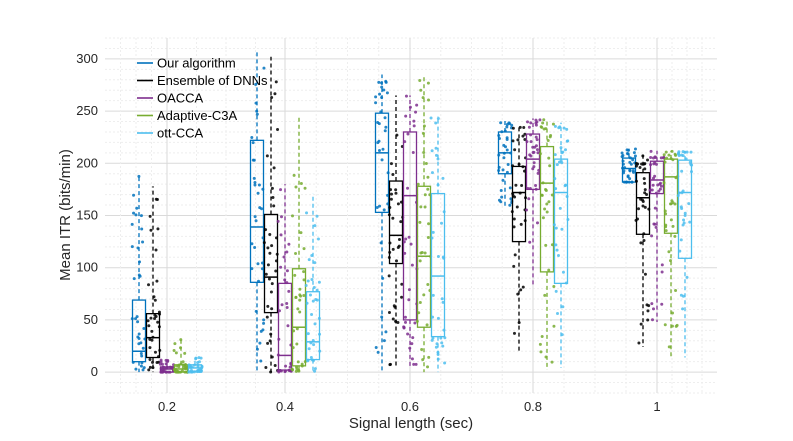  What do you see at coordinates (87, 58) in the screenshot?
I see `y-tick-label: 300` at bounding box center [87, 58].